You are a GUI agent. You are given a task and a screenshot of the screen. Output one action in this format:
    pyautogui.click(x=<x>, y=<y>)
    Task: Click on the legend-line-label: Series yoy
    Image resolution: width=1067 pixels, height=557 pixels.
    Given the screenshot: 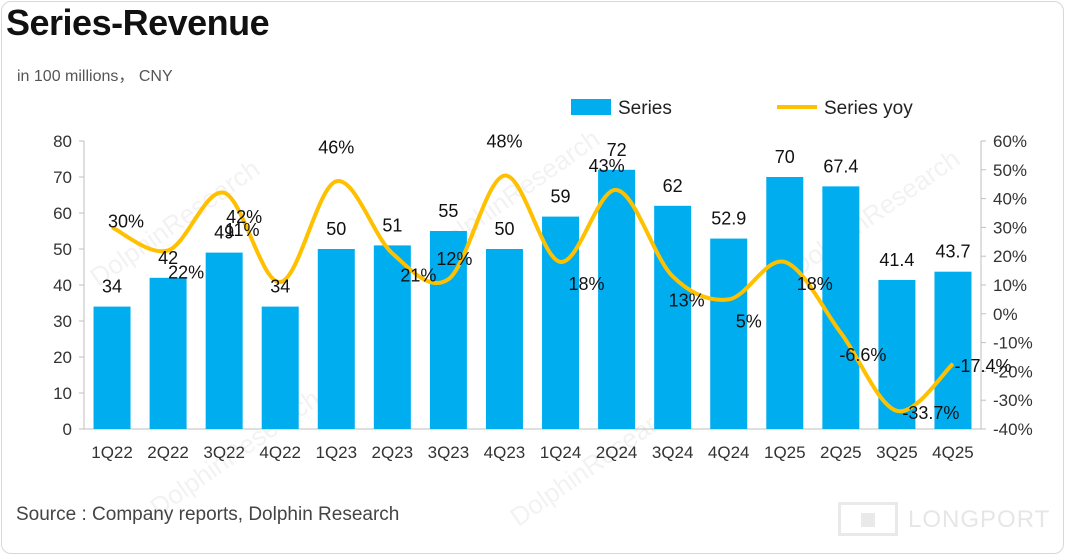 What is the action you would take?
    pyautogui.click(x=868, y=108)
    